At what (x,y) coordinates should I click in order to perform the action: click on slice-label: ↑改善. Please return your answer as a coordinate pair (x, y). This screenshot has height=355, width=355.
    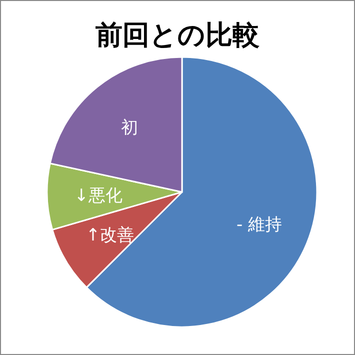
    Looking at the image, I should click on (110, 236).